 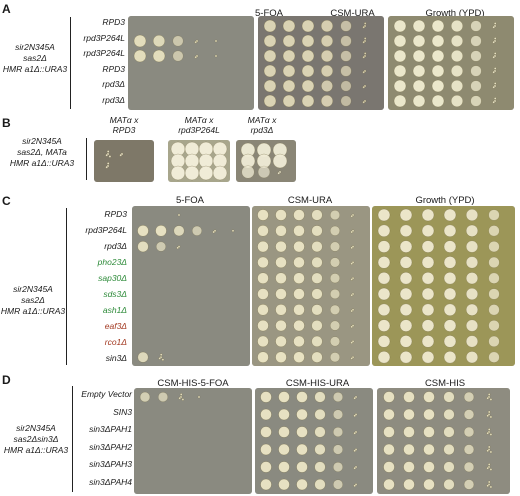 What do you see at coordinates (6, 9) in the screenshot?
I see `panel-a-letter: A` at bounding box center [6, 9].